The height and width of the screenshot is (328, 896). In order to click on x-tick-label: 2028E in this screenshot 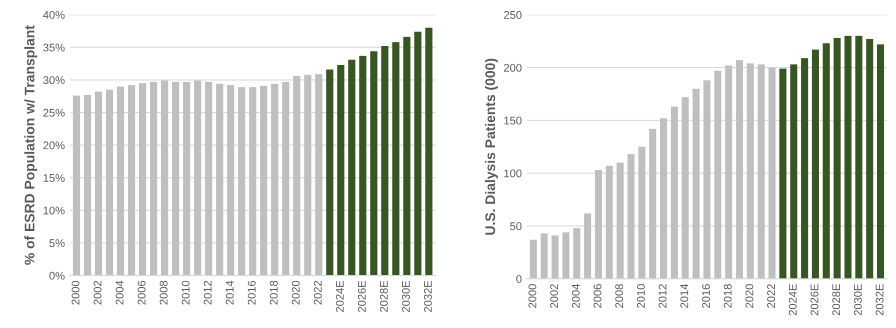, I will do `click(836, 300)`.